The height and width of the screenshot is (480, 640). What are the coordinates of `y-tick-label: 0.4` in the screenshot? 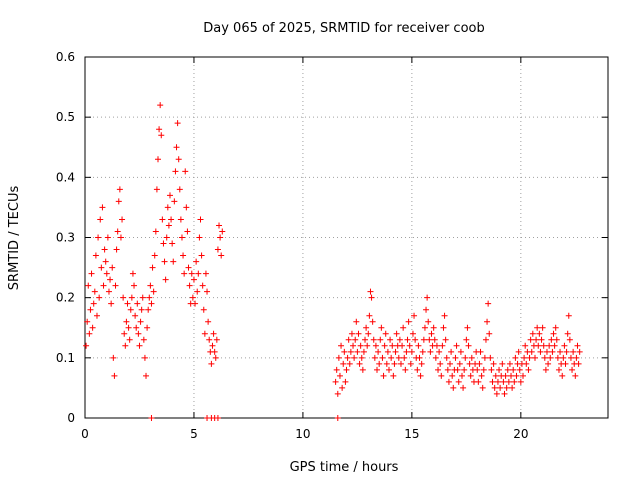 It's located at (65, 177).